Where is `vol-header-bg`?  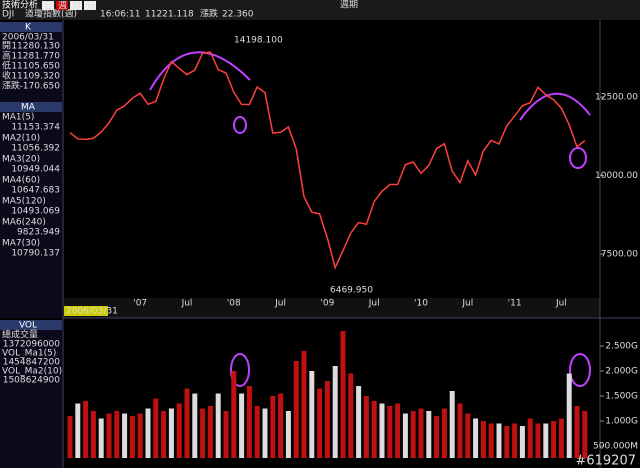 vol-header-bg is located at coordinates (31, 325).